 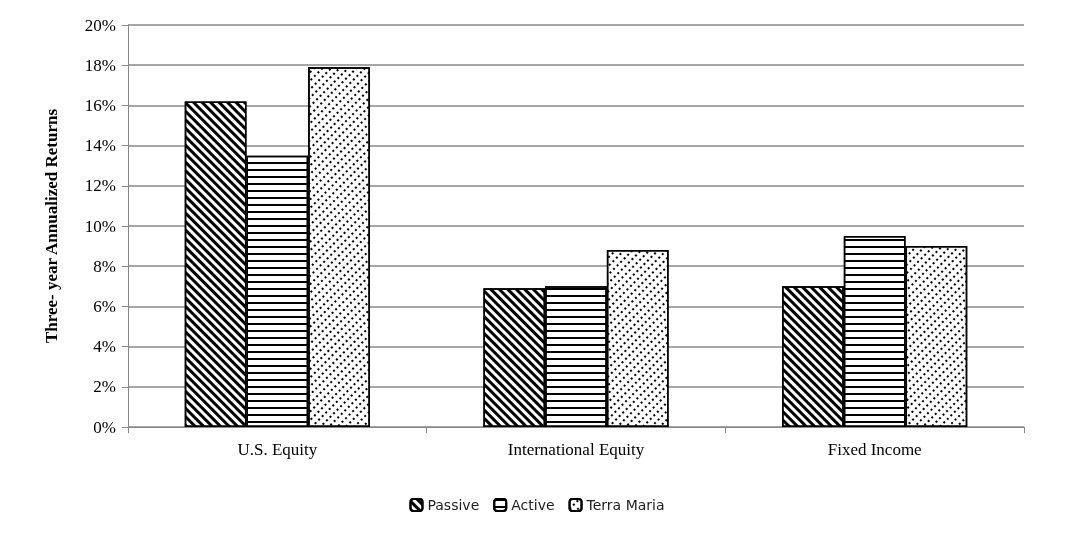 What do you see at coordinates (625, 505) in the screenshot?
I see `legend-label: Terra Maria` at bounding box center [625, 505].